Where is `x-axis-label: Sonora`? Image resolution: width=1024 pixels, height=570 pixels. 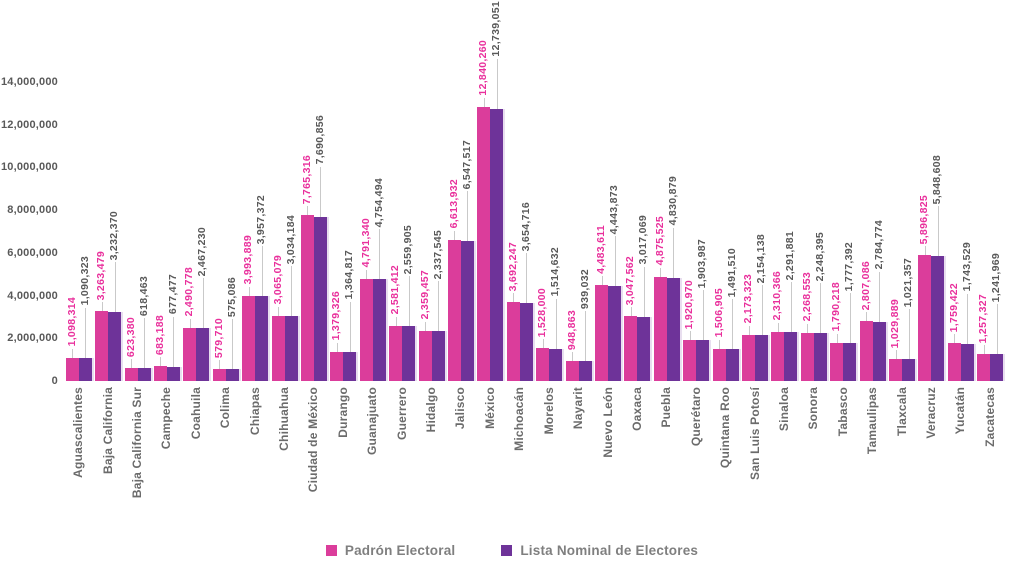 x-axis-label: Sonora is located at coordinates (813, 408).